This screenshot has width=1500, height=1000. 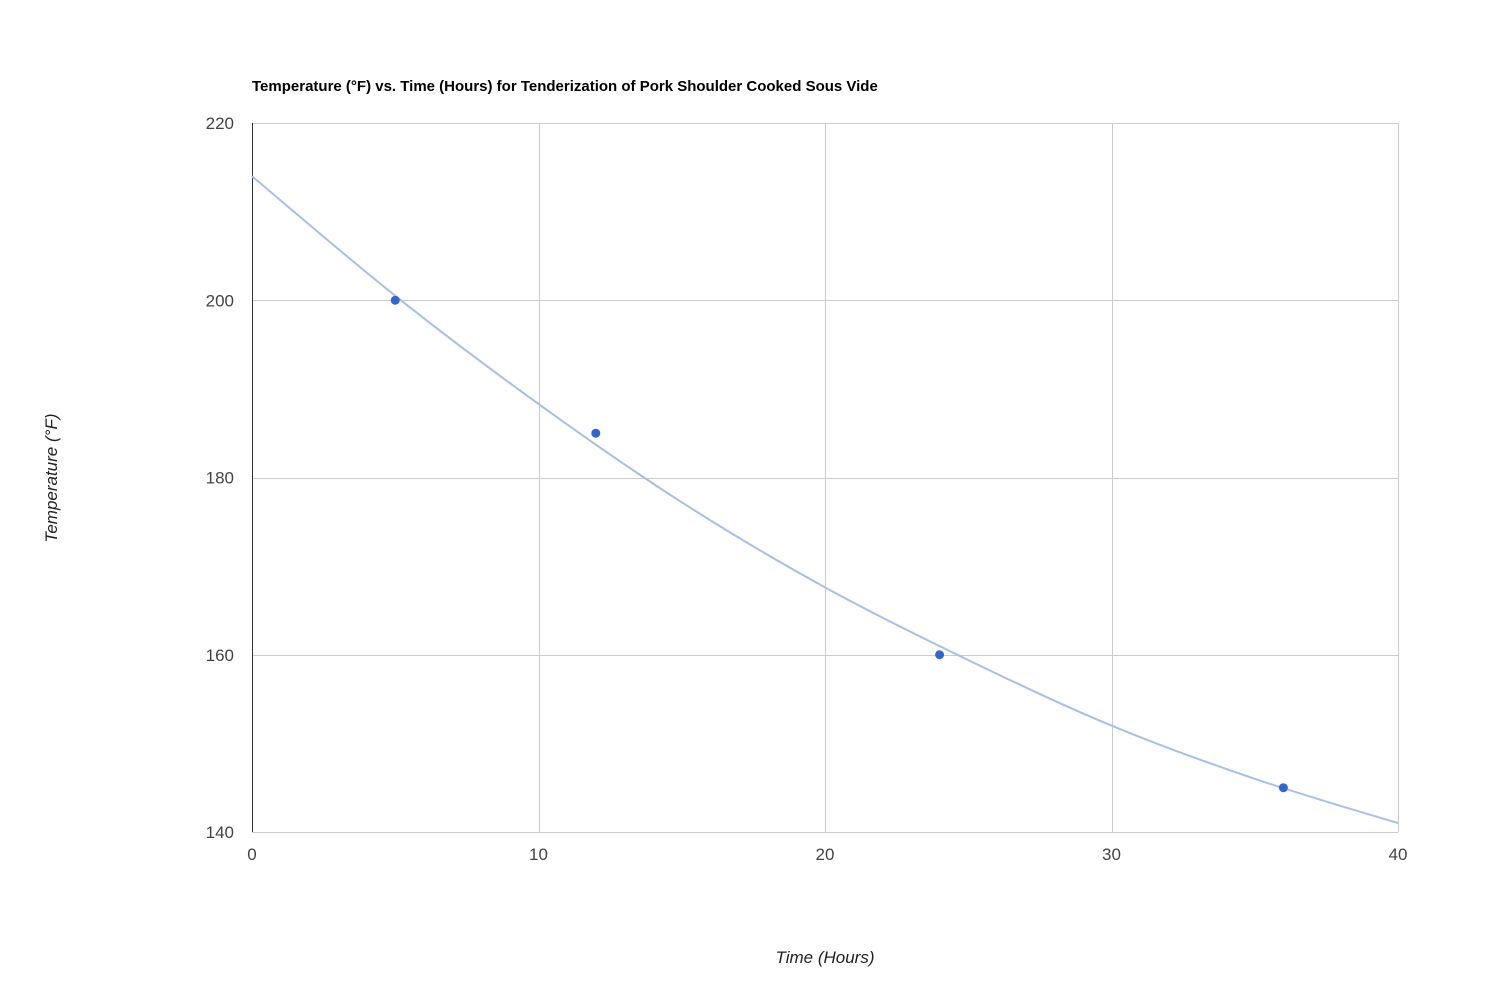 I want to click on x-tick-label: 30, so click(x=1111, y=854).